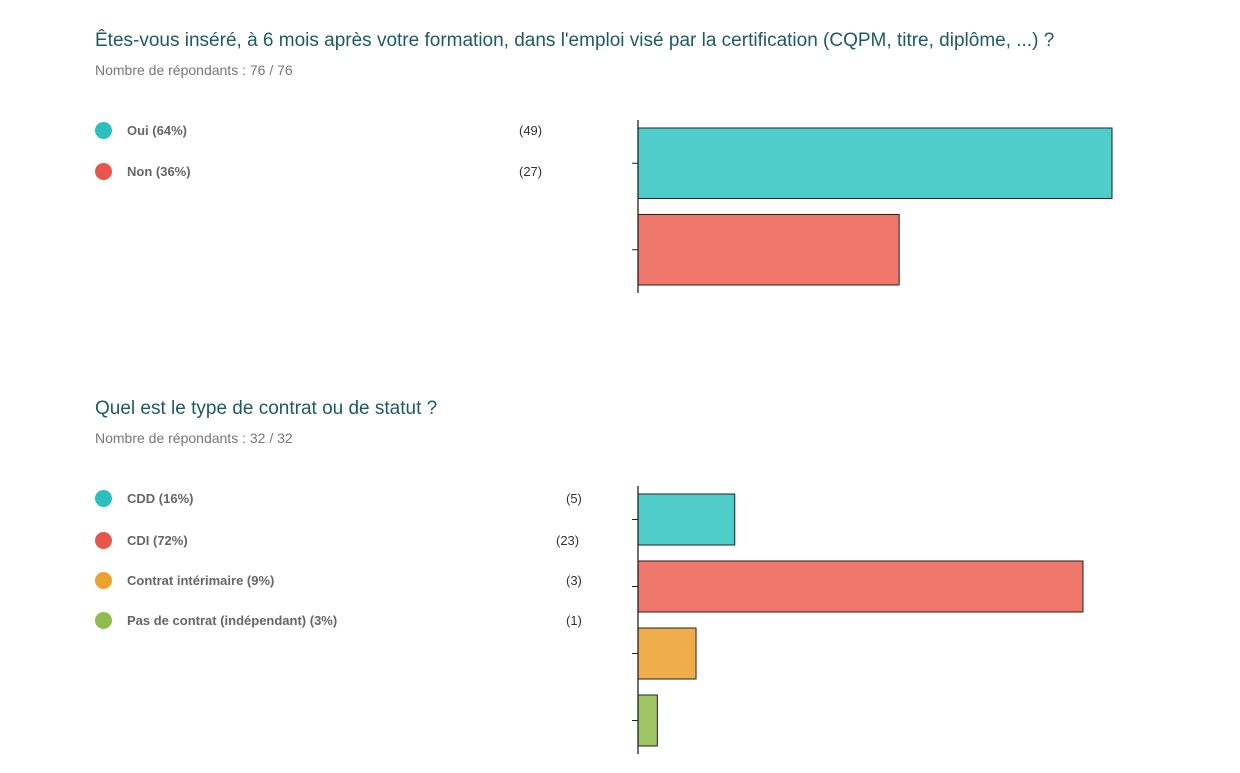  I want to click on legend-dot-non, so click(103, 171).